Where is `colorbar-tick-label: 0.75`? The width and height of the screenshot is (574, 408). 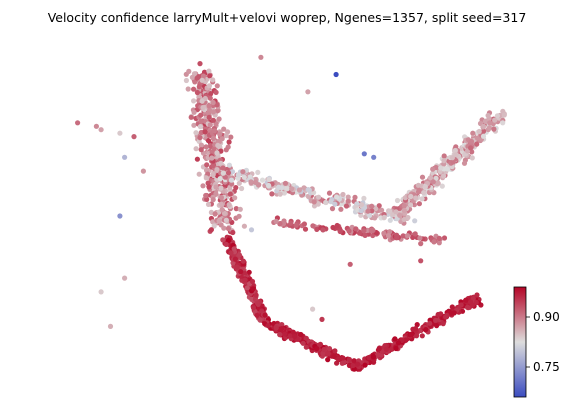 colorbar-tick-label: 0.75 is located at coordinates (546, 367).